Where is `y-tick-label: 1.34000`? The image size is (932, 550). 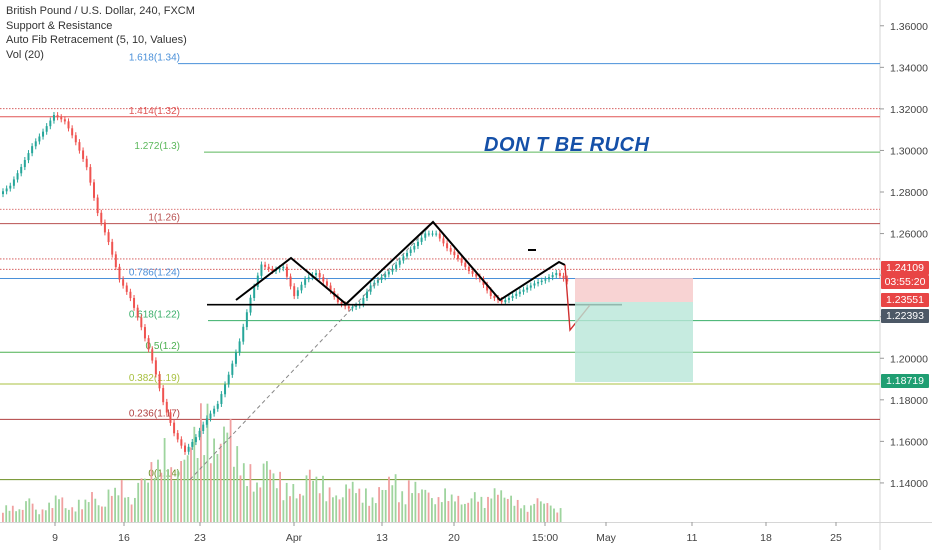
y-tick-label: 1.34000 is located at coordinates (909, 68).